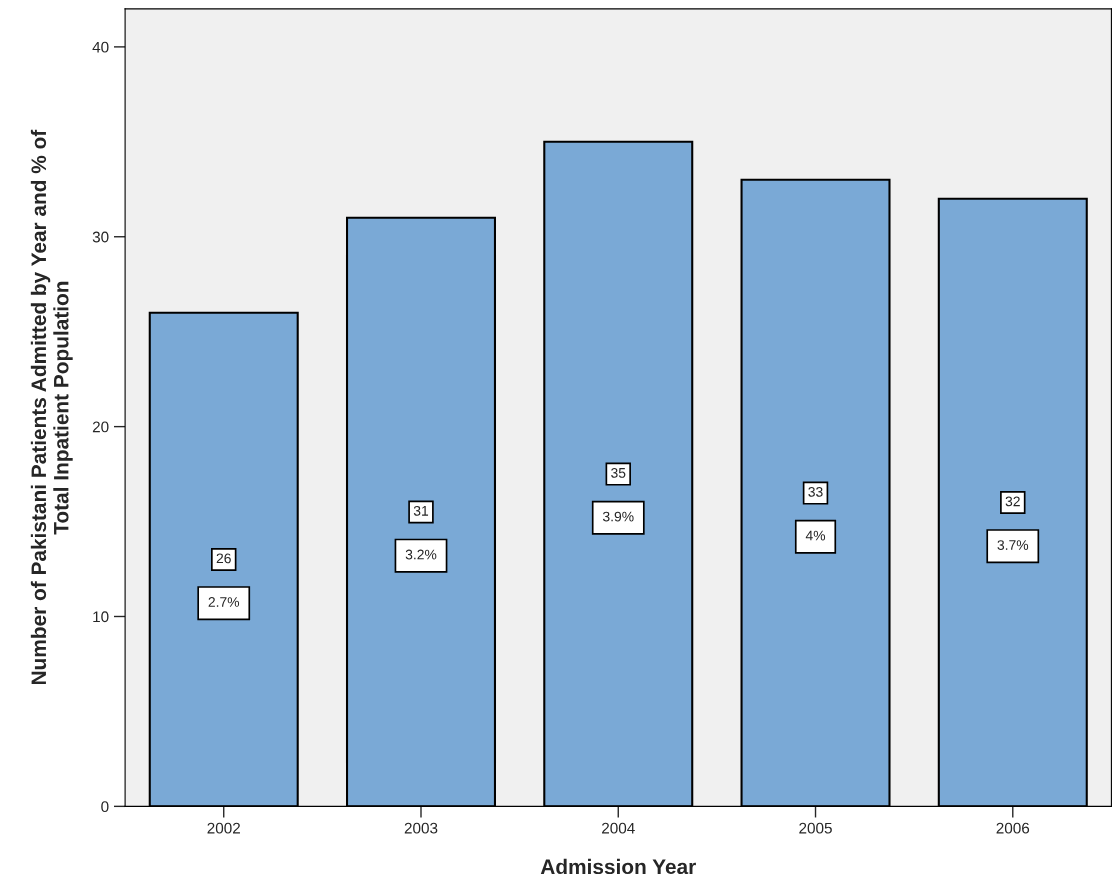  I want to click on data-label: 31, so click(421, 510).